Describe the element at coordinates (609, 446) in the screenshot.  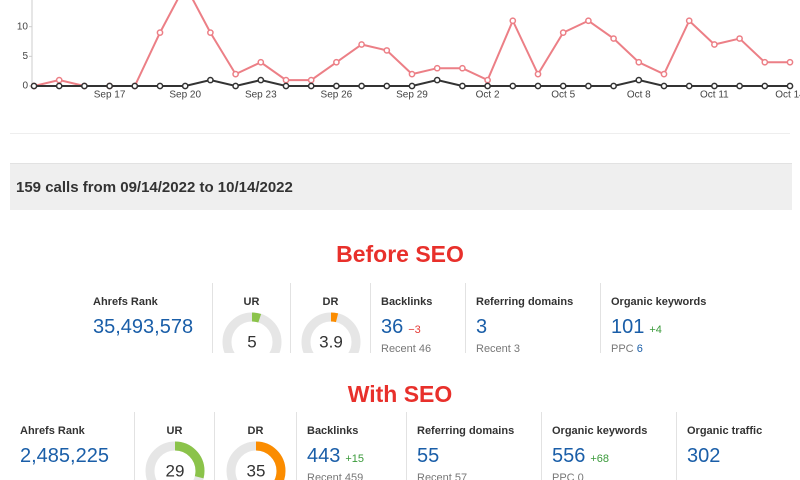
I see `metric-cell: Organic keywords 556 +68 PPC 0` at that location.